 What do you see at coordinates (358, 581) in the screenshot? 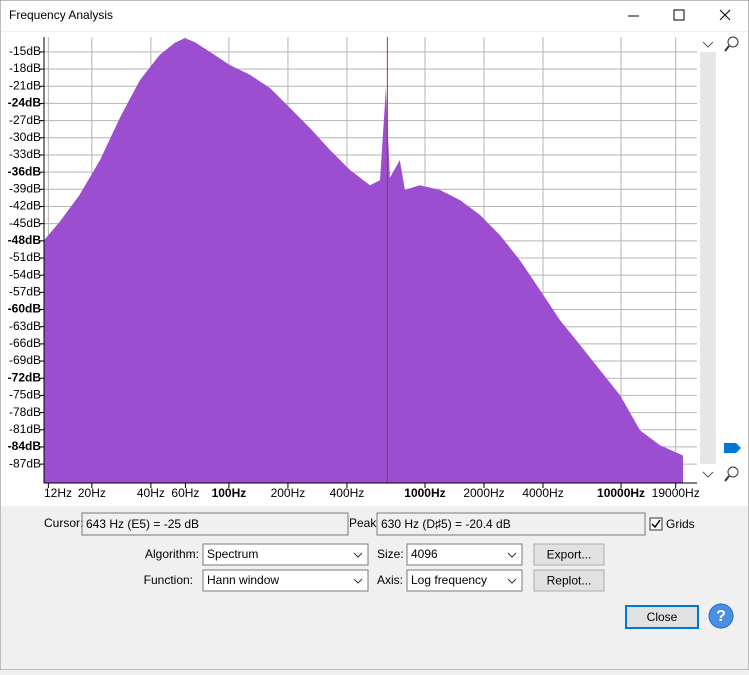
I see `function-combo-arrow` at bounding box center [358, 581].